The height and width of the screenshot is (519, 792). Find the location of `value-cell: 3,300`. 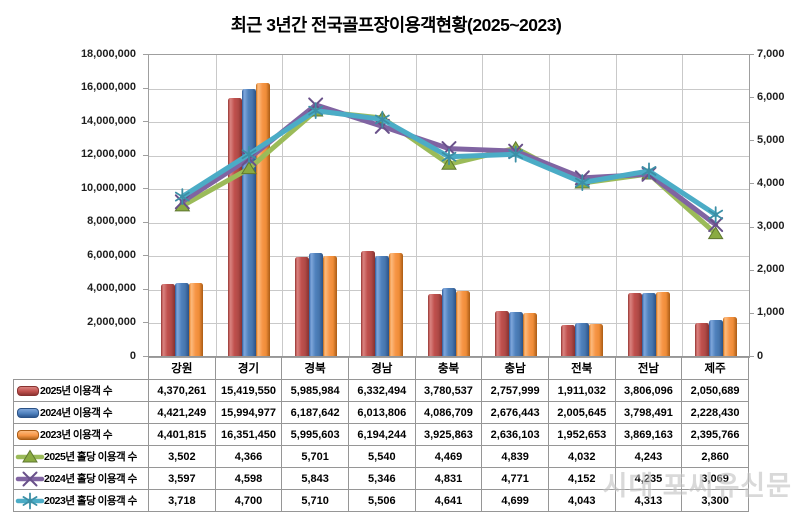

value-cell: 3,300 is located at coordinates (715, 500).